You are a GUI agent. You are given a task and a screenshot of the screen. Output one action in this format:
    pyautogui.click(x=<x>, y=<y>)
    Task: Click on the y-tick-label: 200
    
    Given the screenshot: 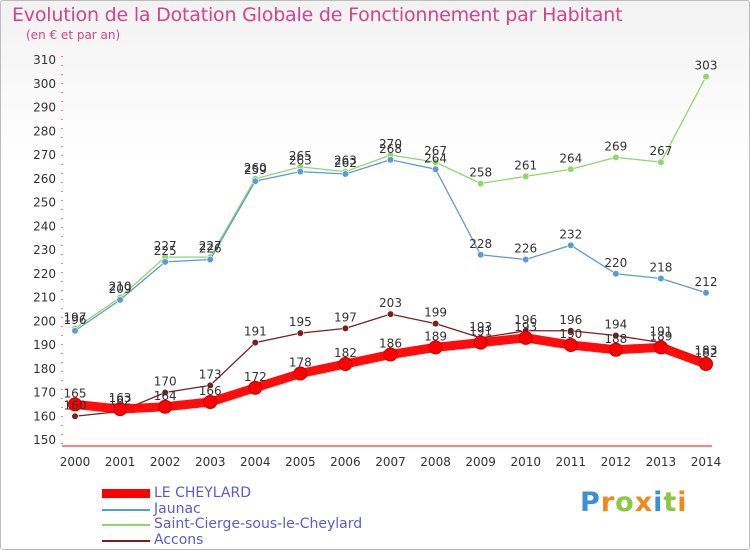 What is the action you would take?
    pyautogui.click(x=44, y=321)
    